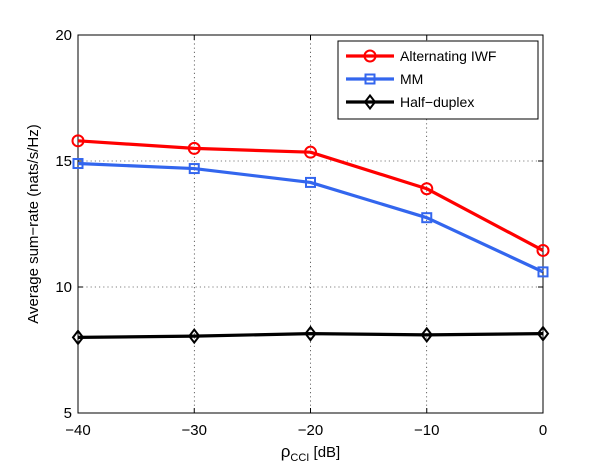 This screenshot has height=469, width=599. I want to click on y-tick-label: 5, so click(68, 413).